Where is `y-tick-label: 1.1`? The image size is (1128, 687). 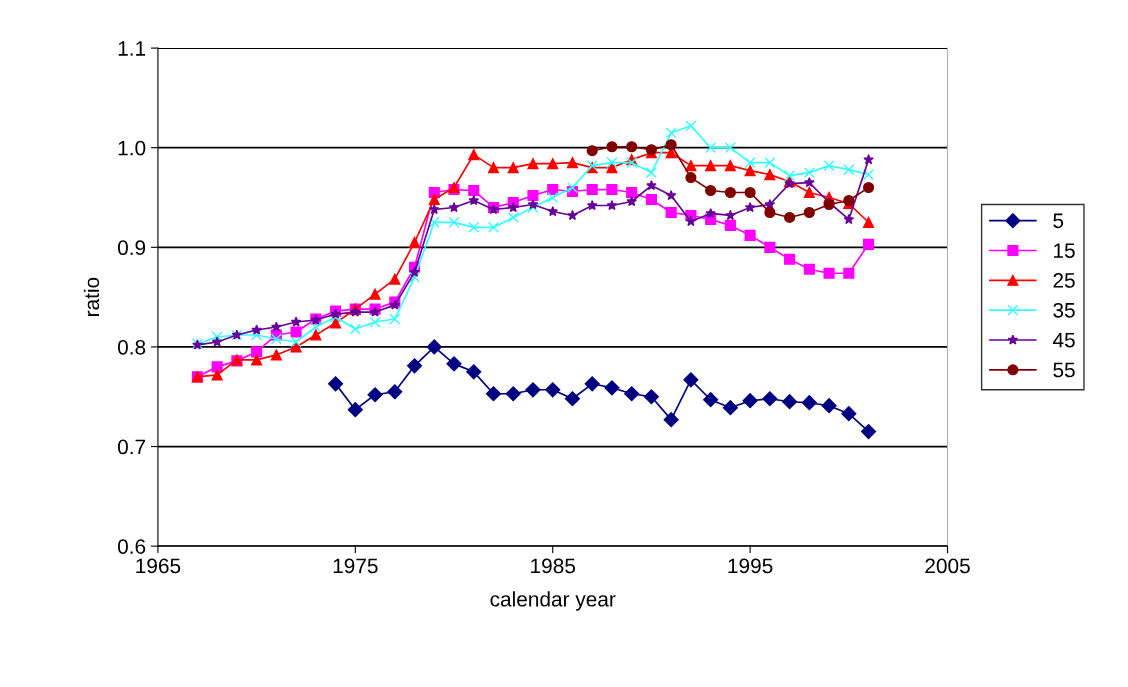 y-tick-label: 1.1 is located at coordinates (132, 48).